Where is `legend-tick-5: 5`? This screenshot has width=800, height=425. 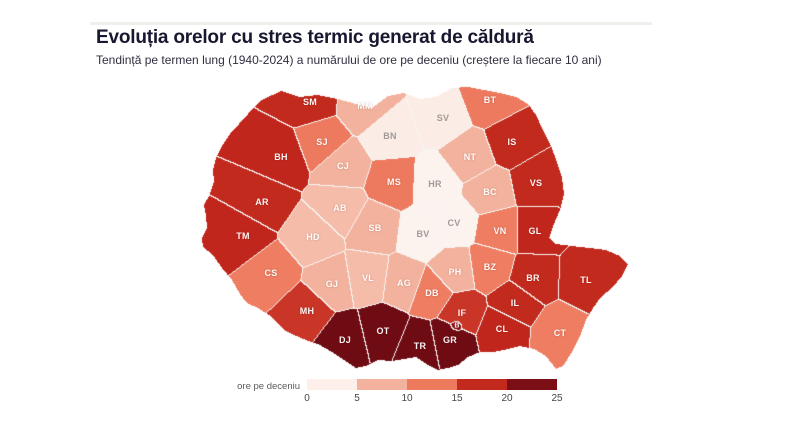 legend-tick-5: 5 is located at coordinates (357, 398).